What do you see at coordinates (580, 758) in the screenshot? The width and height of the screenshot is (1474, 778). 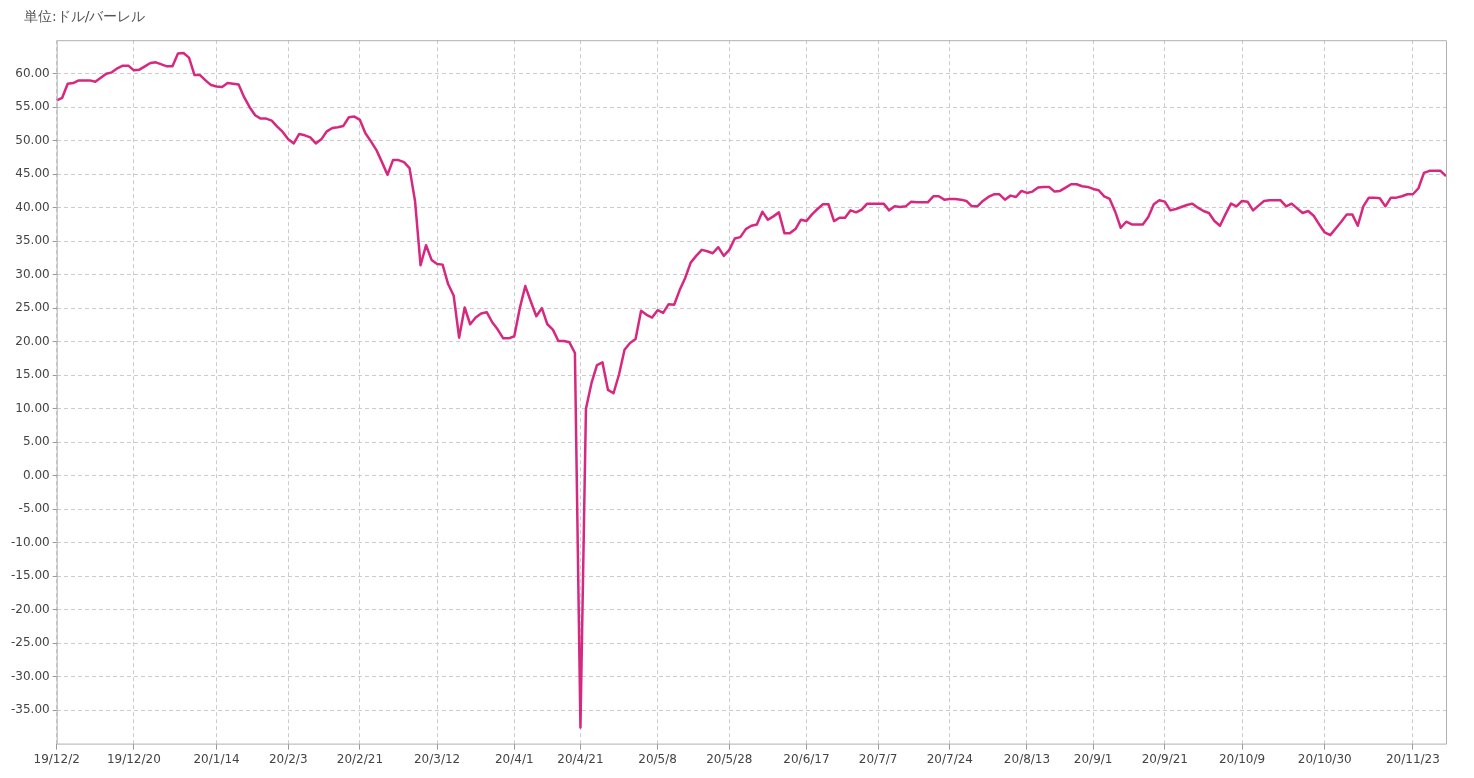 I see `x-tick-label: 20/4/21` at bounding box center [580, 758].